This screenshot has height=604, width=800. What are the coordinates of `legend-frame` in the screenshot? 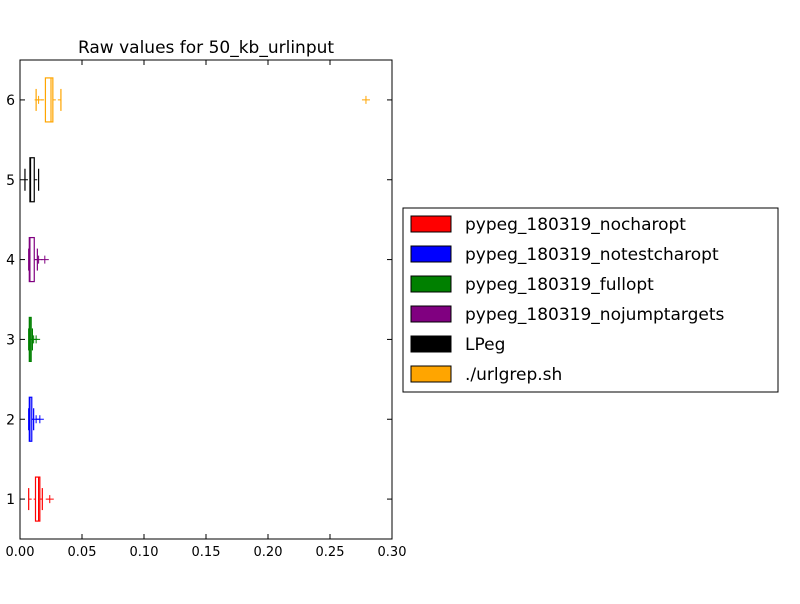 It's located at (590, 300).